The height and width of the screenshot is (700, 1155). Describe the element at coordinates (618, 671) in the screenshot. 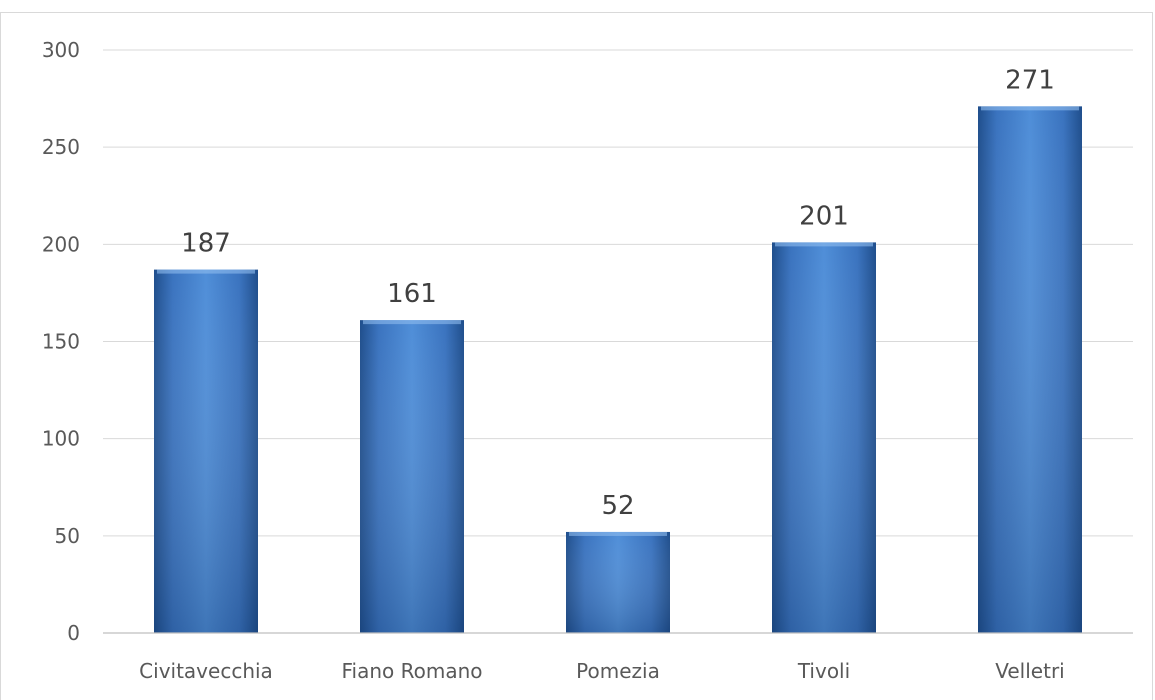

I see `x-category-label: Pomezia` at that location.